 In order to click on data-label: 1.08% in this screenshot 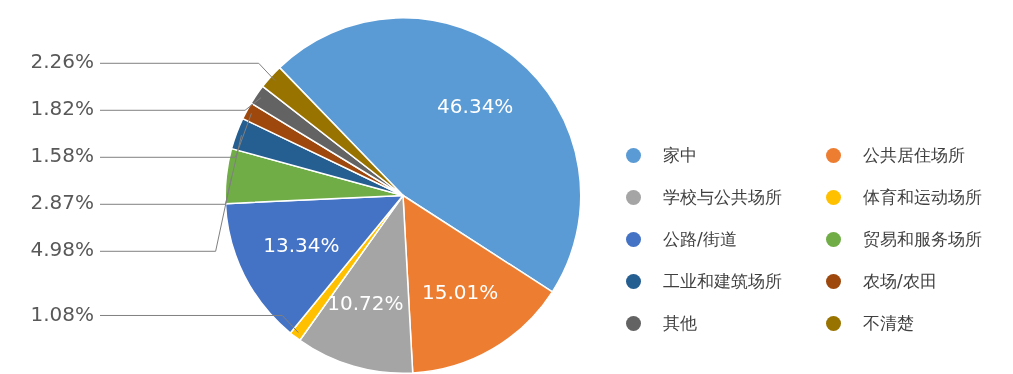, I will do `click(62, 313)`.